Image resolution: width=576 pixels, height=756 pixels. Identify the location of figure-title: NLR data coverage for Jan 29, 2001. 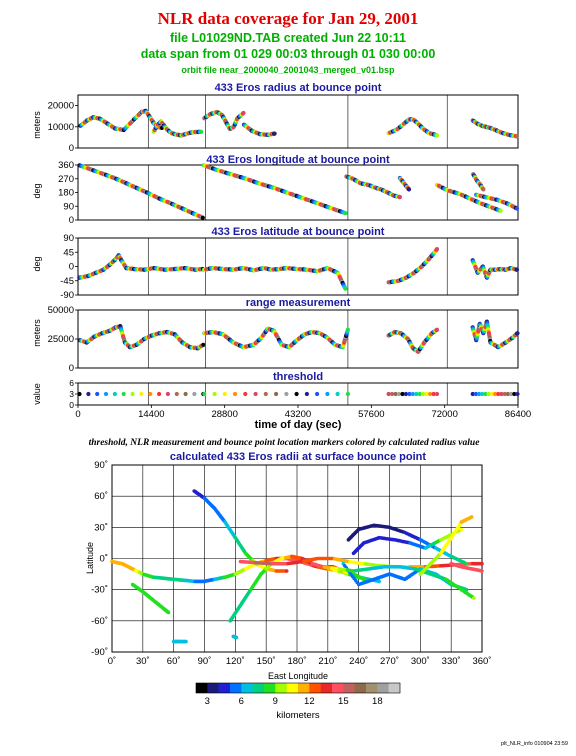
(288, 18).